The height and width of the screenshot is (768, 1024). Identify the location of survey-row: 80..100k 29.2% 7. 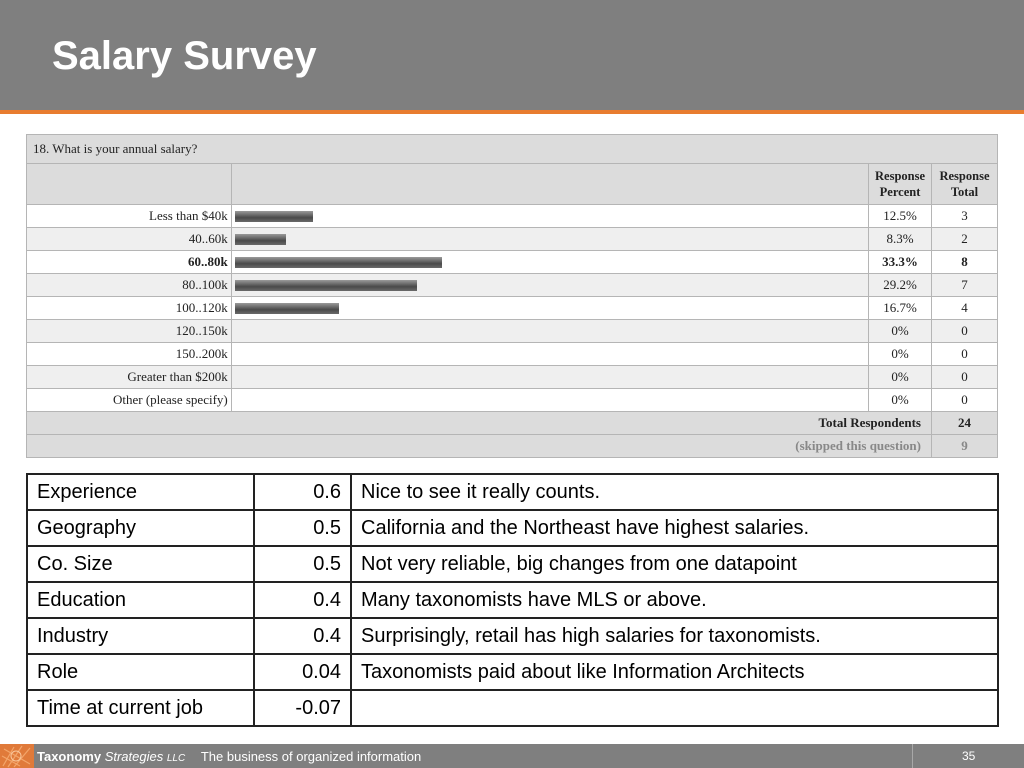
(512, 285).